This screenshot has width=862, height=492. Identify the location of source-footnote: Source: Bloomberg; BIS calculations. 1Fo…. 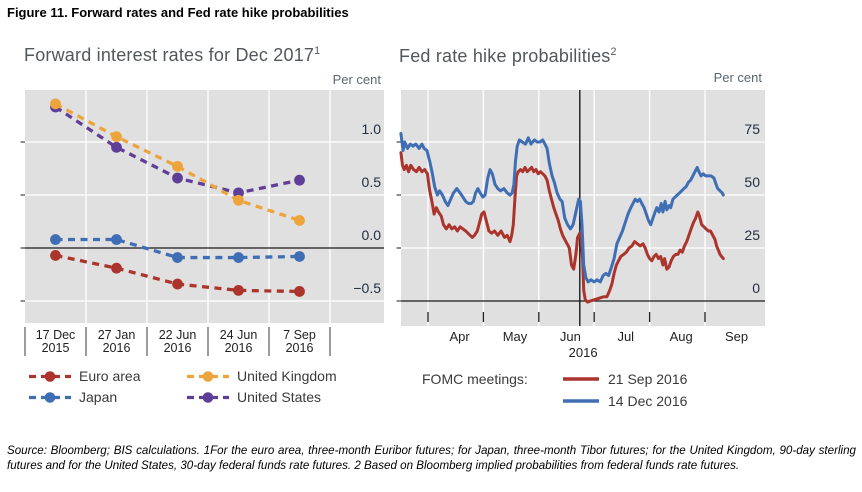
(431, 458).